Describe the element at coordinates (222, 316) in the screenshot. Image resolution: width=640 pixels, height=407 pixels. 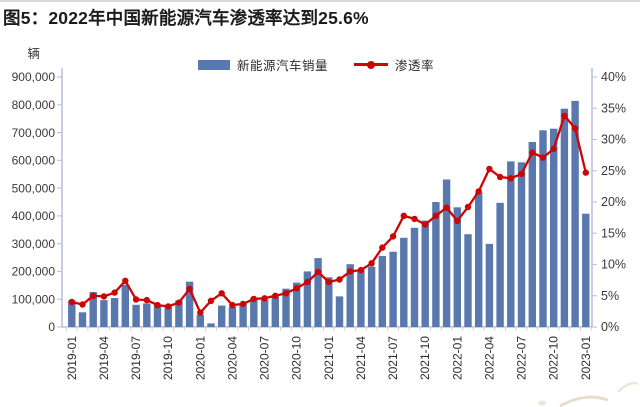
I see `sales-bar: 2020-03: 77,000 辆` at that location.